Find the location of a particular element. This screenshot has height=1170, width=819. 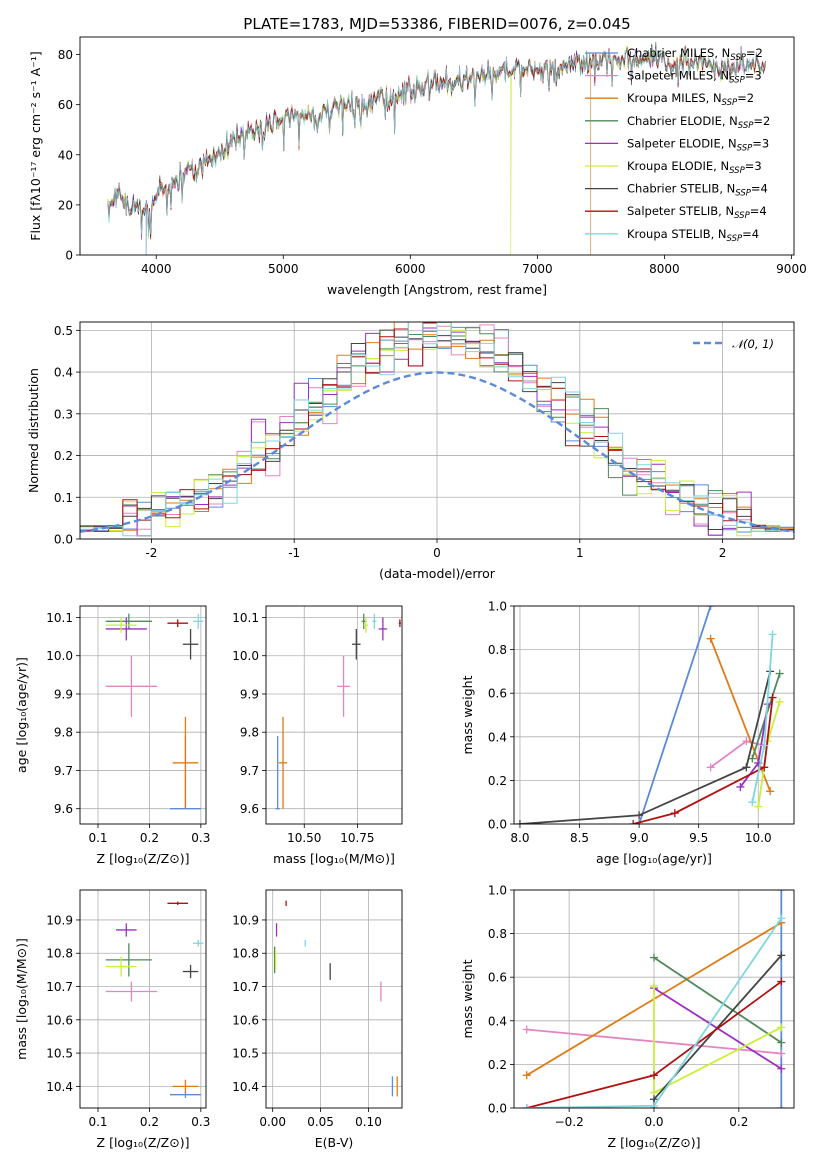

y-tick-label: 9.6 is located at coordinates (63, 809).